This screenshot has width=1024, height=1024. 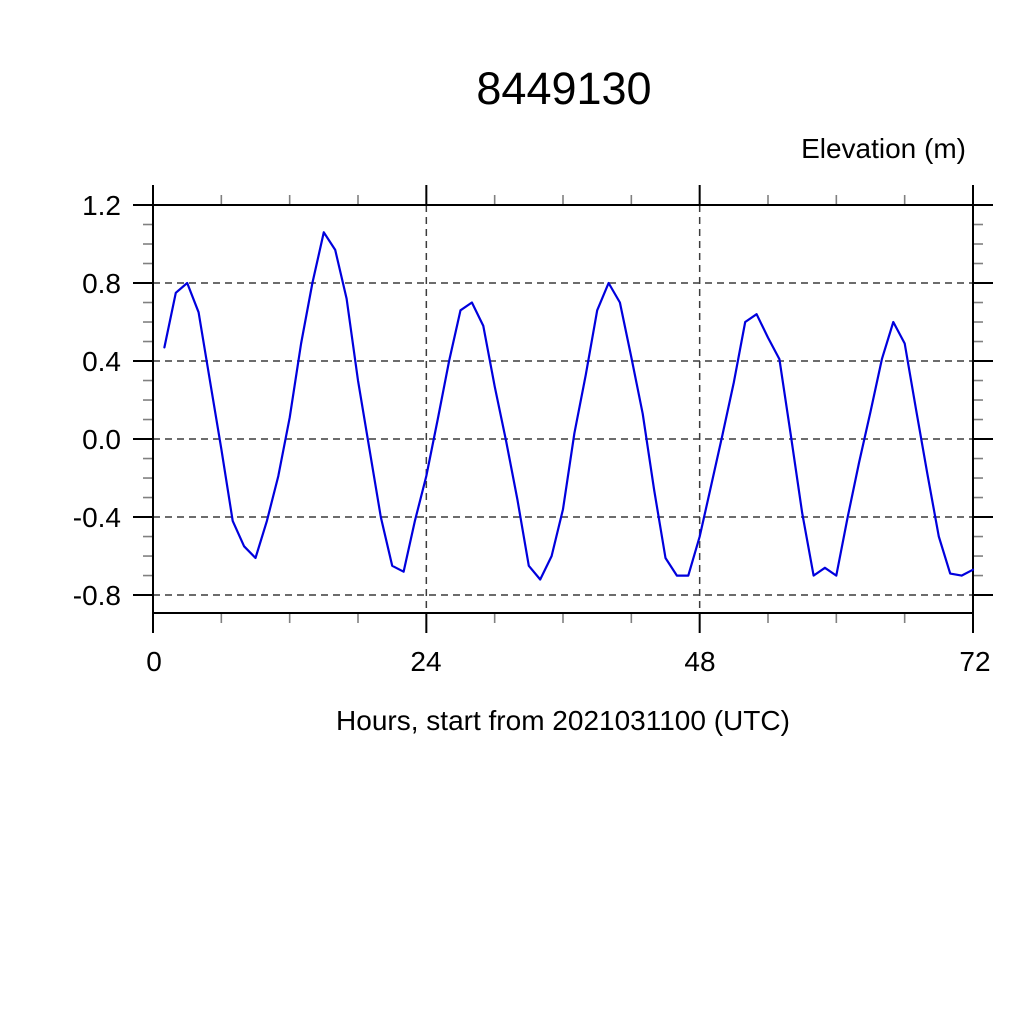 I want to click on x-tick-label-48: 48, so click(x=699, y=661).